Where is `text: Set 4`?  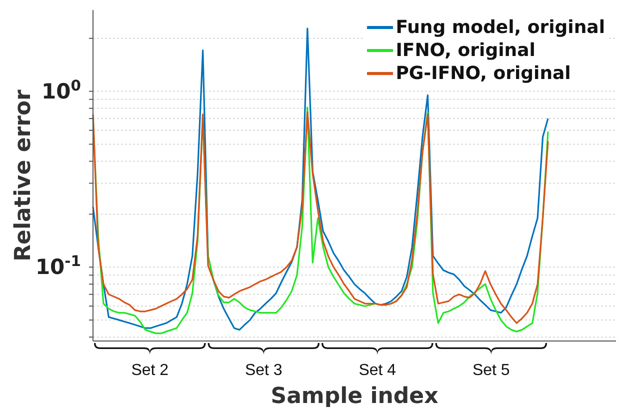 text: Set 4 is located at coordinates (377, 370).